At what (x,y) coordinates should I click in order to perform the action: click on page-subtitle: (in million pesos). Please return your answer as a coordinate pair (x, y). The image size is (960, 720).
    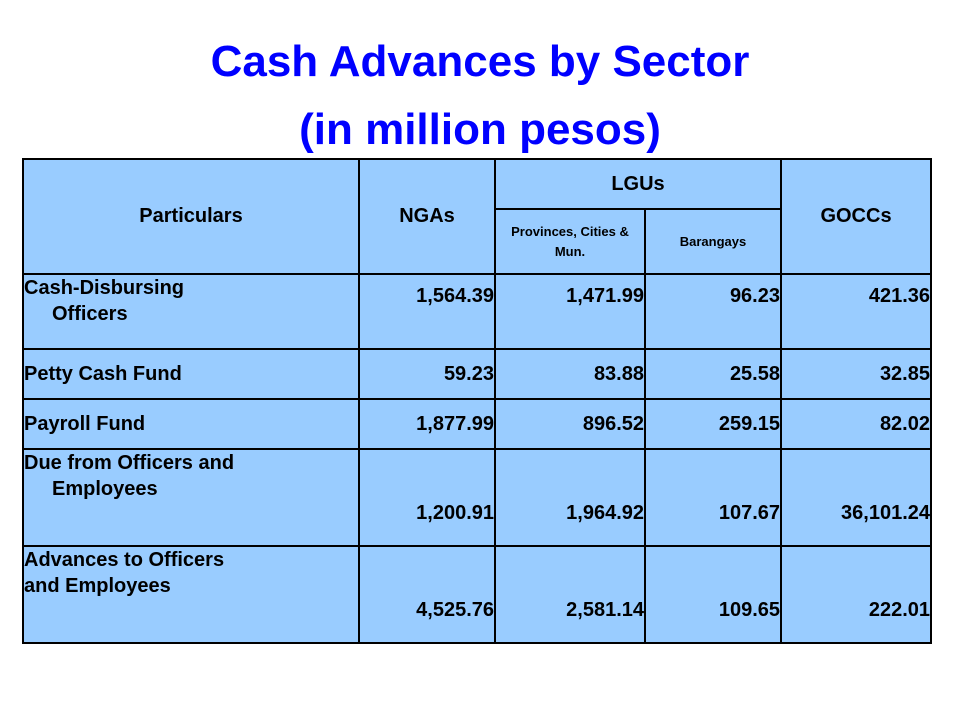
    Looking at the image, I should click on (480, 129).